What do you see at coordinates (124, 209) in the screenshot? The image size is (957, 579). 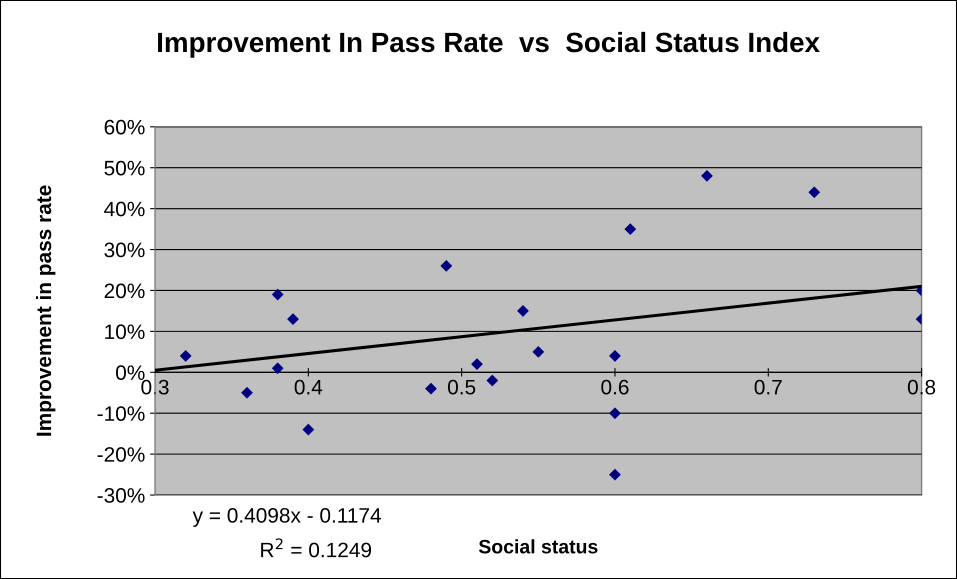 I see `y-tick-label: 40%` at bounding box center [124, 209].